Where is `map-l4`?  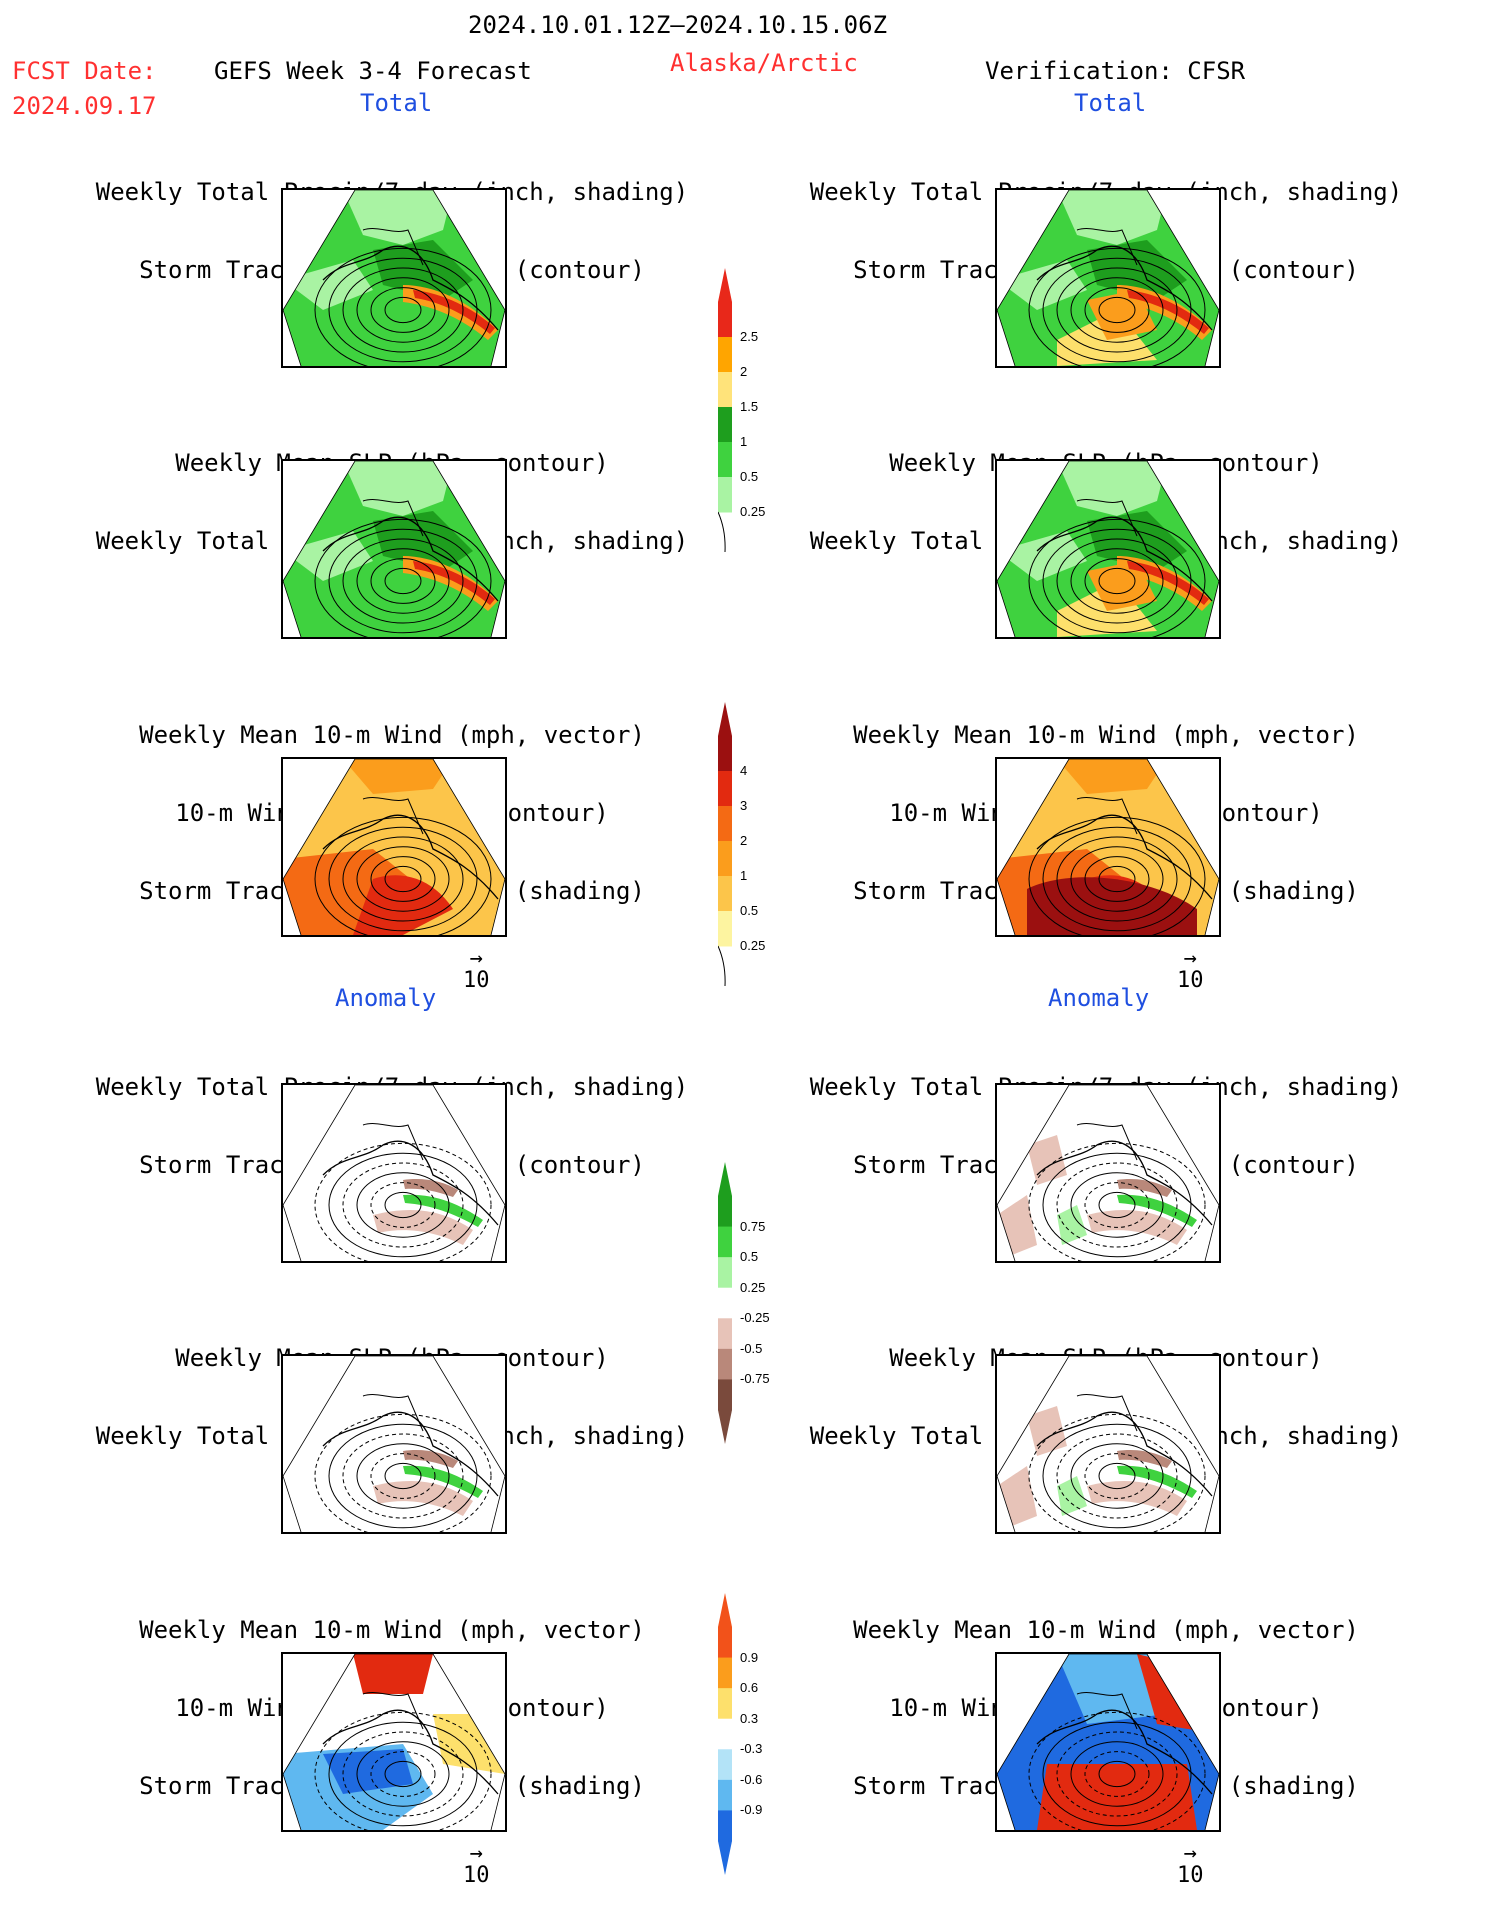 map-l4 is located at coordinates (394, 1173).